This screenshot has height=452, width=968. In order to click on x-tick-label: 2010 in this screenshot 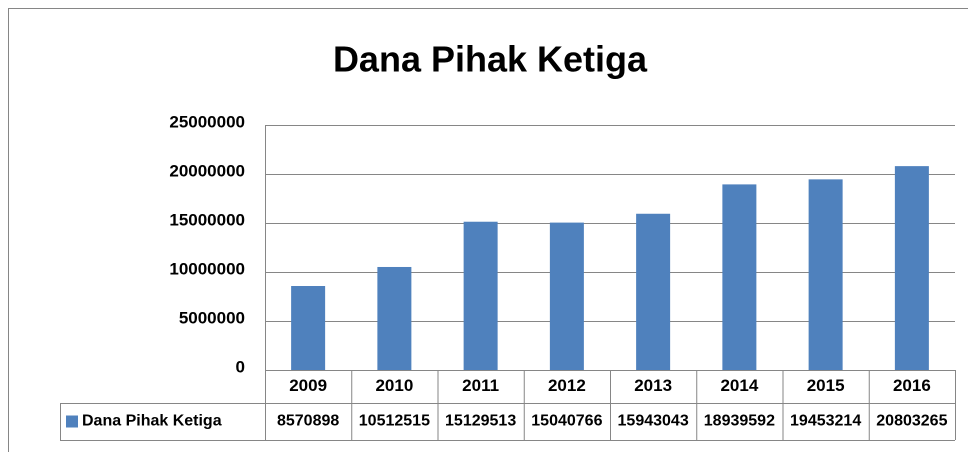, I will do `click(394, 385)`.